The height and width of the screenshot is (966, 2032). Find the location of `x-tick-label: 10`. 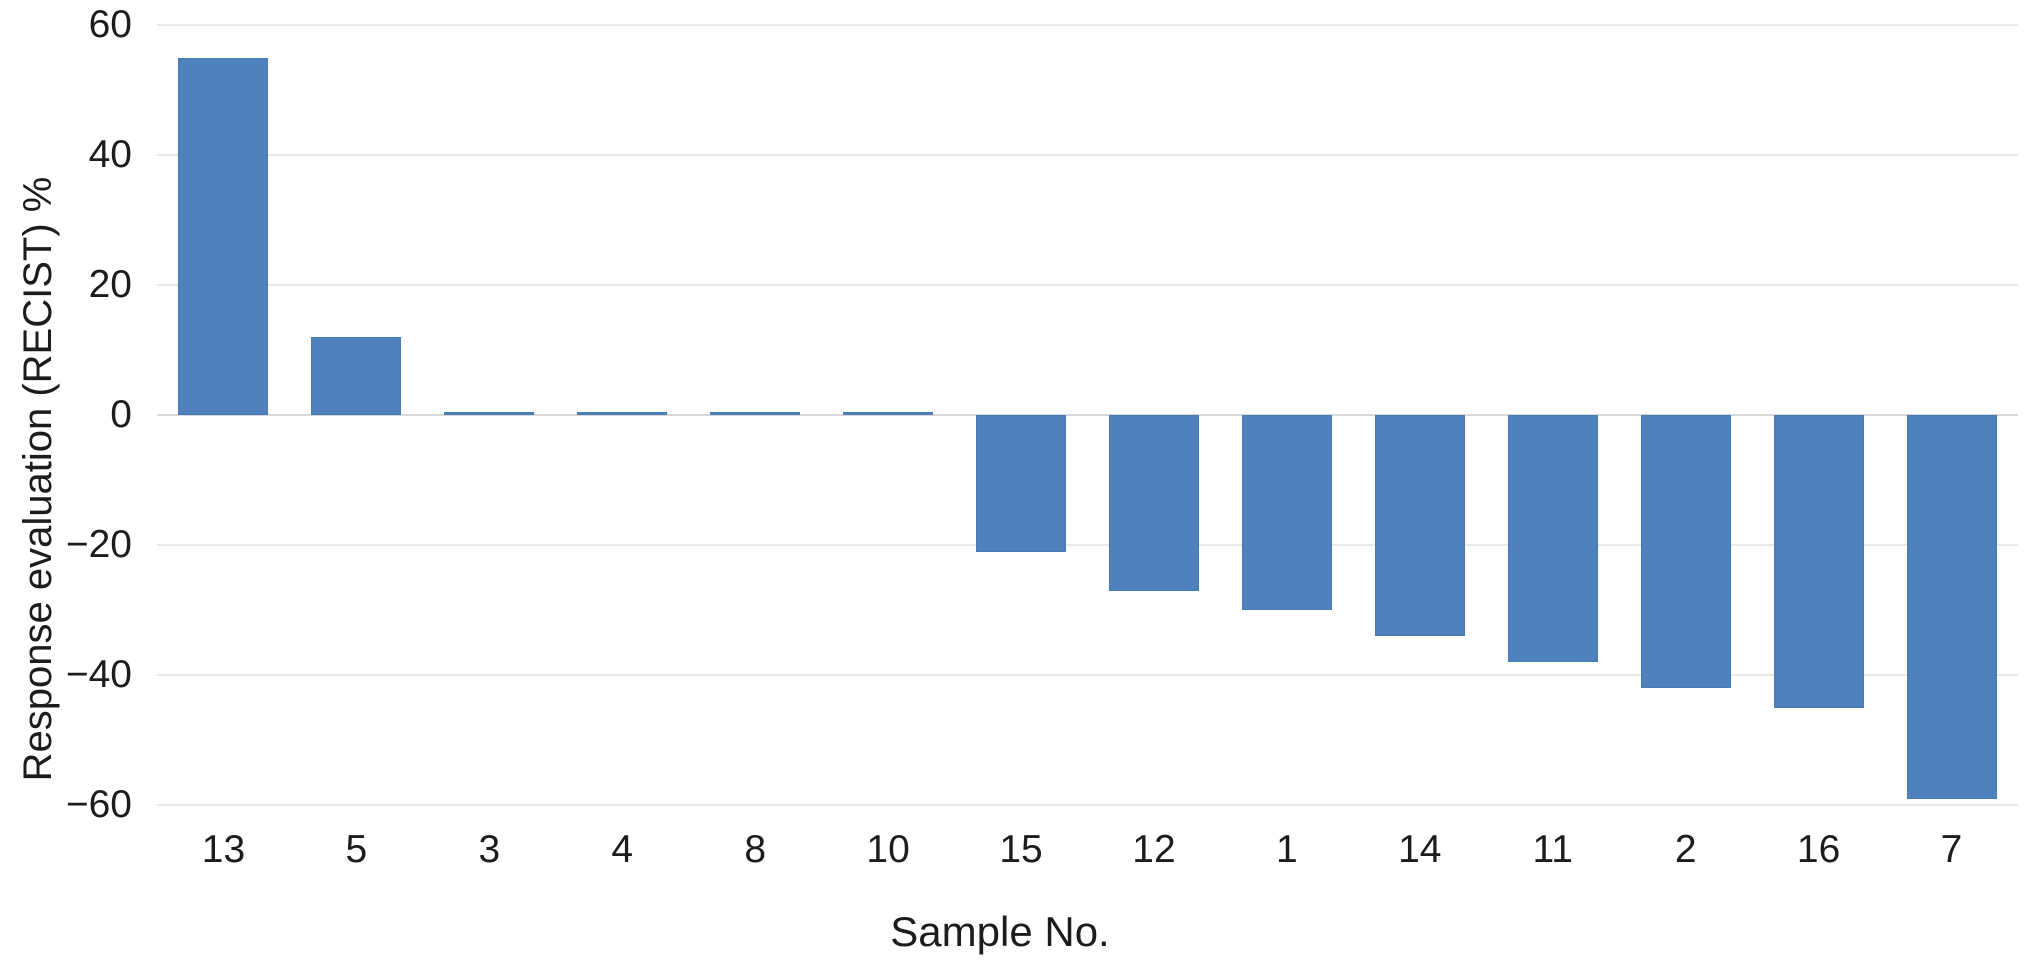

x-tick-label: 10 is located at coordinates (888, 849).